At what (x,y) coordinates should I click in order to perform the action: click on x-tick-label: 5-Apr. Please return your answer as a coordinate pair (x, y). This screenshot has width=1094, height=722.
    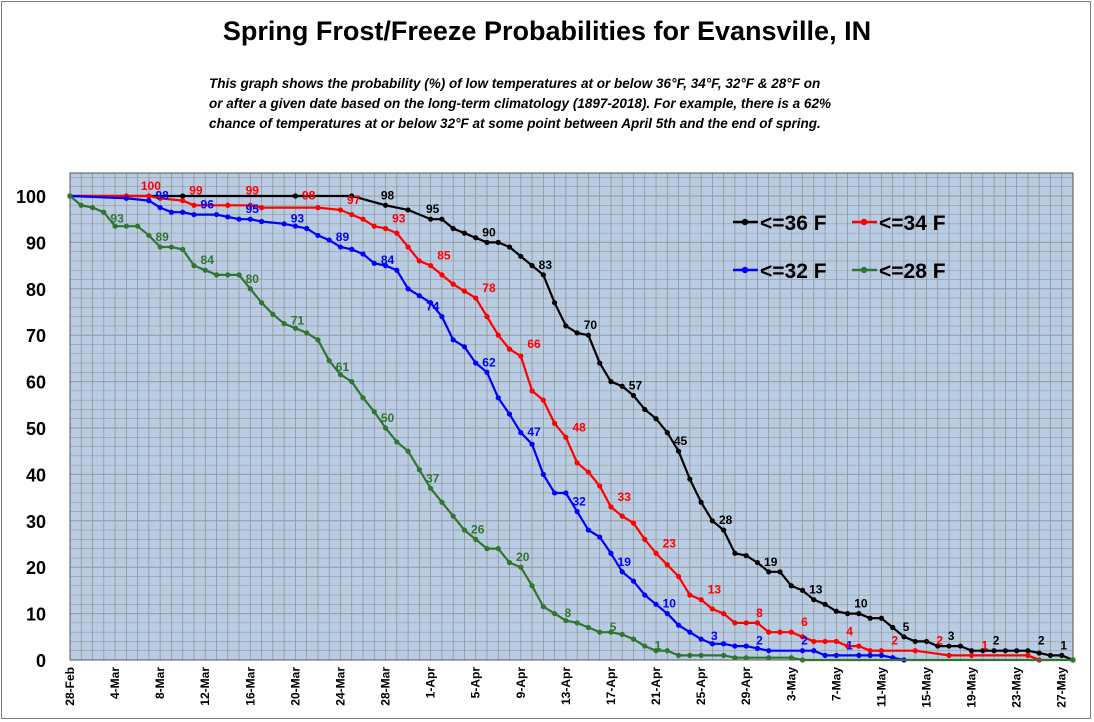
    Looking at the image, I should click on (476, 683).